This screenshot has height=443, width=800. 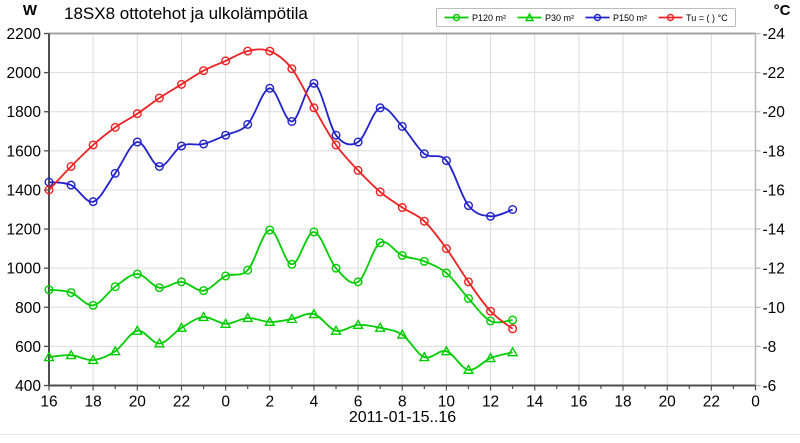 I want to click on x-tick-label: 4, so click(x=314, y=402).